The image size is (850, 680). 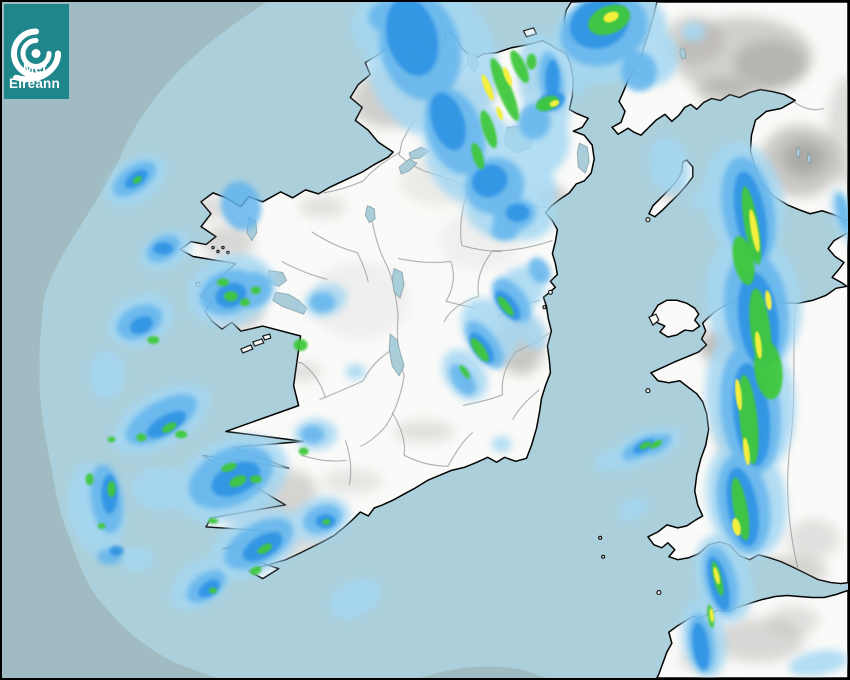 What do you see at coordinates (34, 83) in the screenshot?
I see `logo-text-line2: Éireann` at bounding box center [34, 83].